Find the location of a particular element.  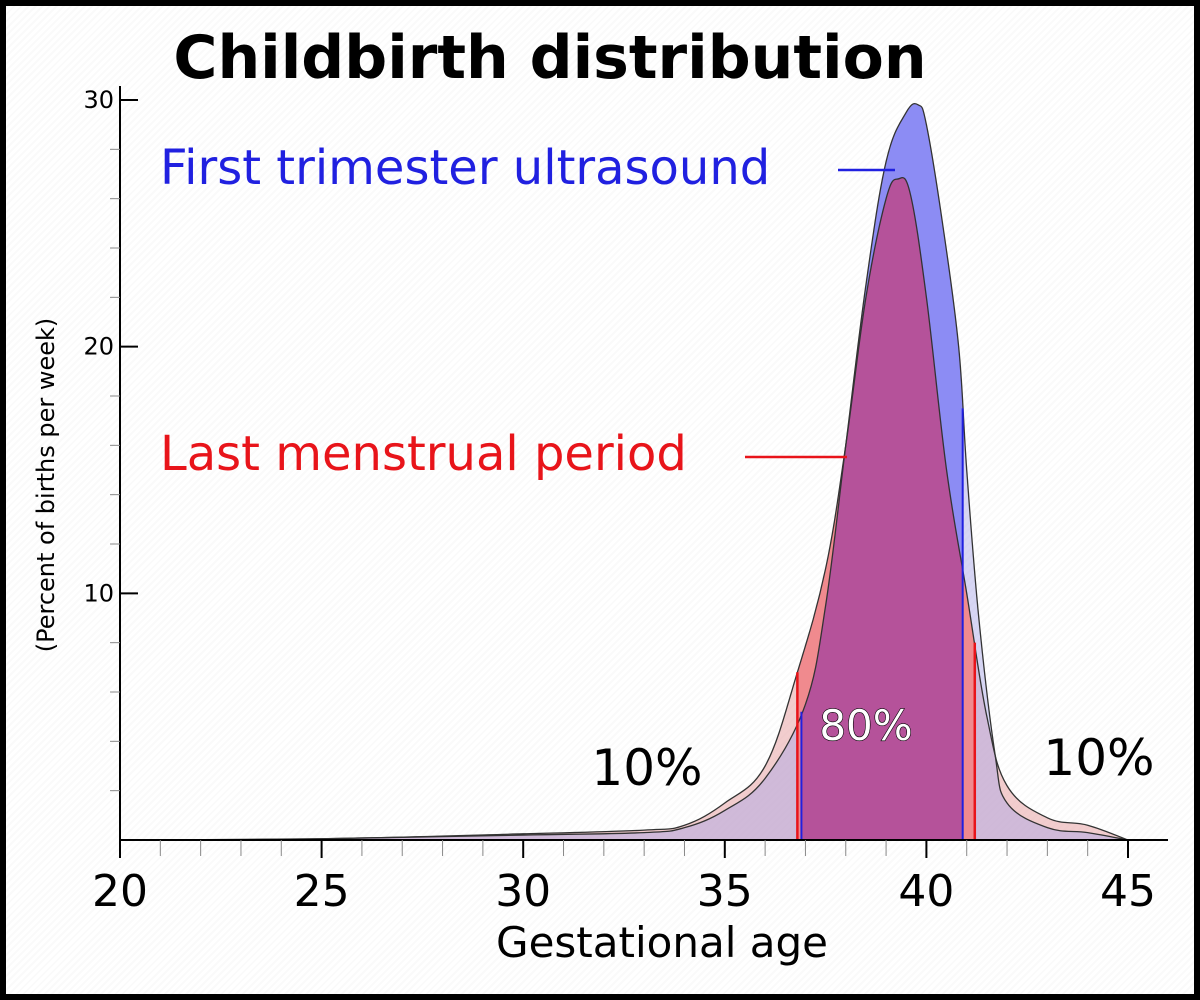

left-tail-percent-label: 10% is located at coordinates (646, 768).